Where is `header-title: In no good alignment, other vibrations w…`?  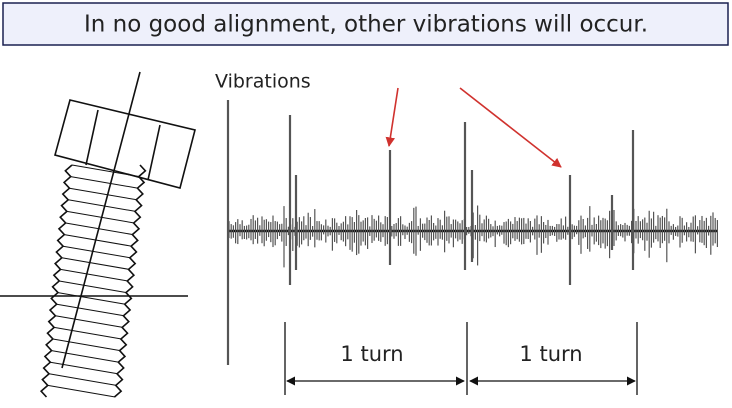 header-title: In no good alignment, other vibrations w… is located at coordinates (366, 25).